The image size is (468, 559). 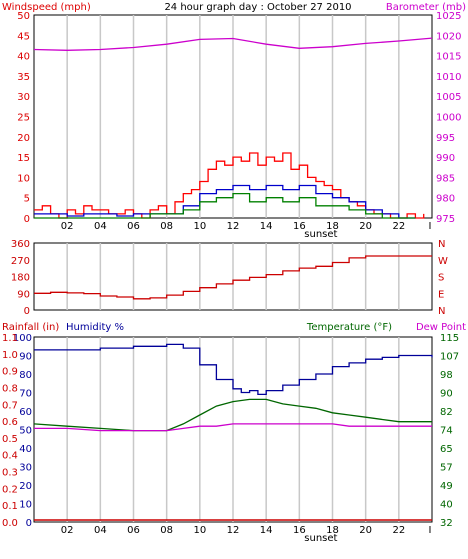 I want to click on temperature-tick-label: 57, so click(x=446, y=468).